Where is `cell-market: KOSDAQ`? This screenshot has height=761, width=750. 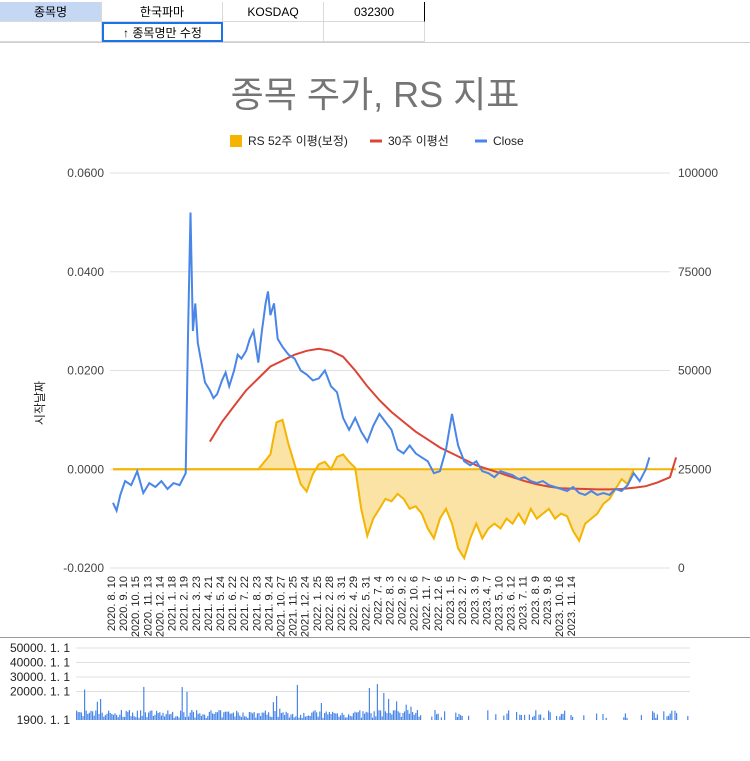
cell-market: KOSDAQ is located at coordinates (273, 12).